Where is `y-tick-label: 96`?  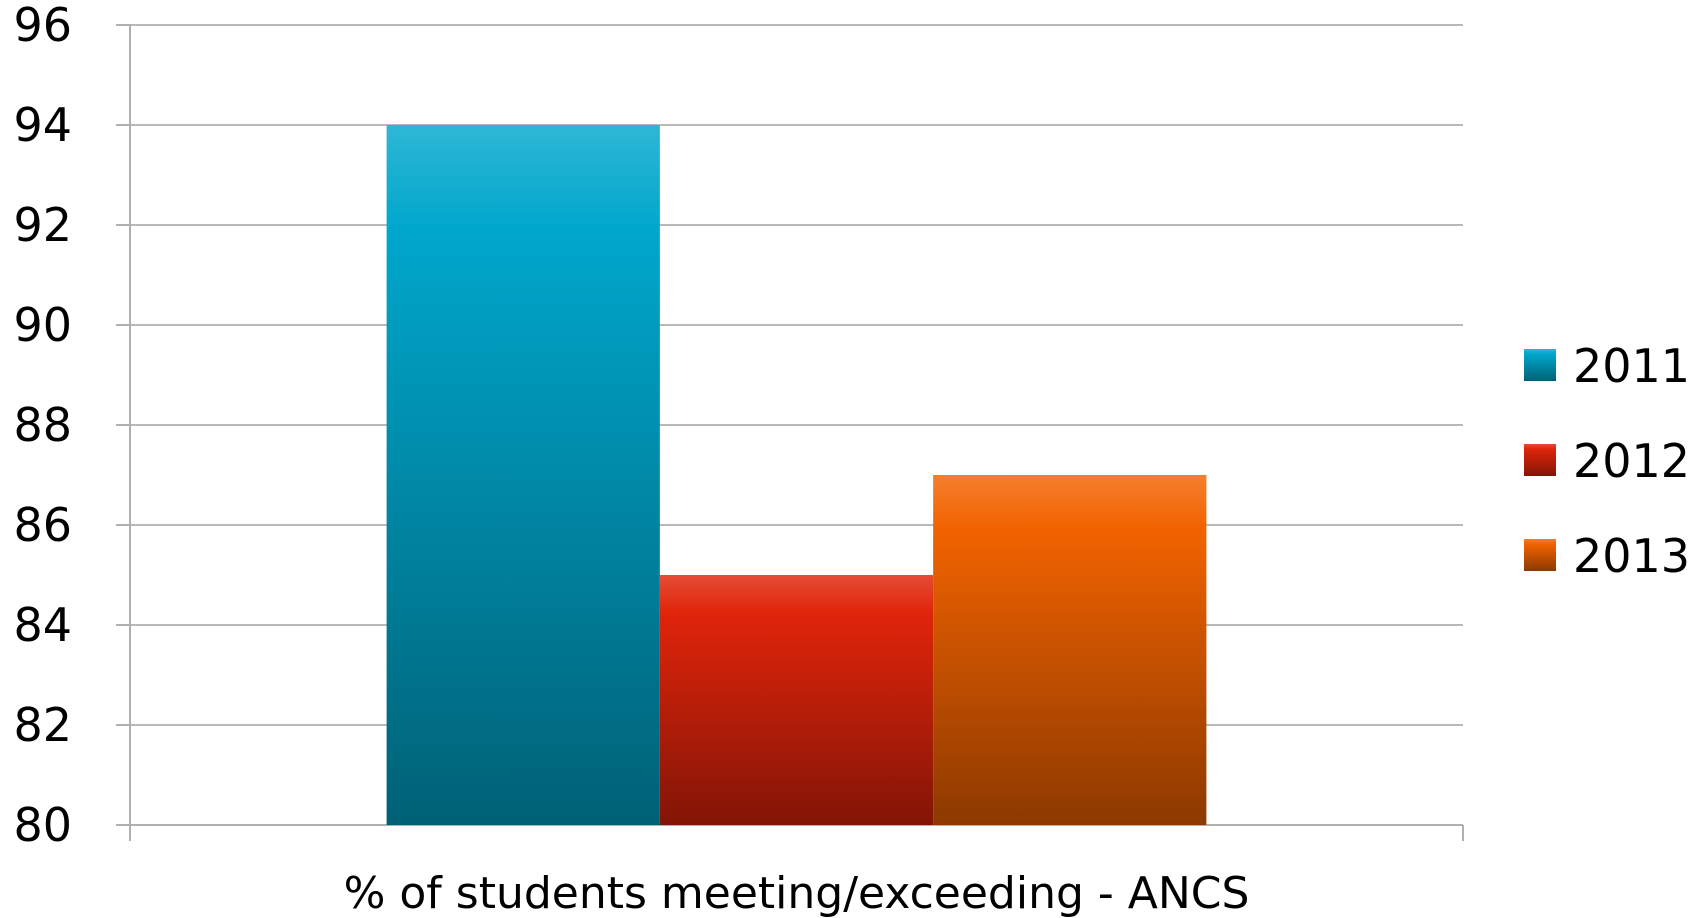
y-tick-label: 96 is located at coordinates (42, 26).